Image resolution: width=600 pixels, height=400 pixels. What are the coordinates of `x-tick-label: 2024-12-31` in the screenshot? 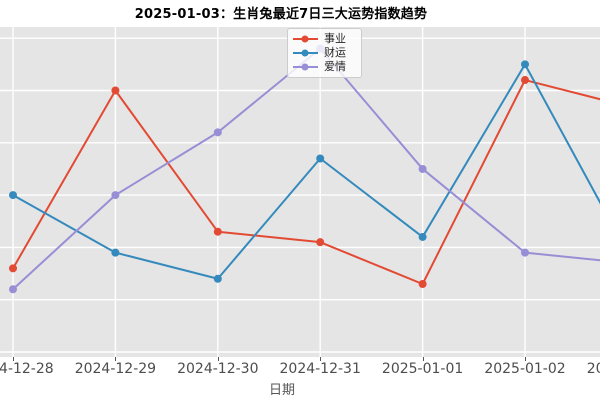 It's located at (320, 369).